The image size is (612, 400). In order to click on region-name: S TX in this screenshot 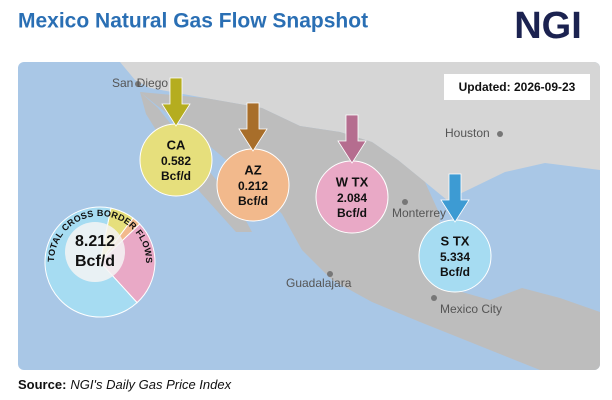, I will do `click(455, 240)`.